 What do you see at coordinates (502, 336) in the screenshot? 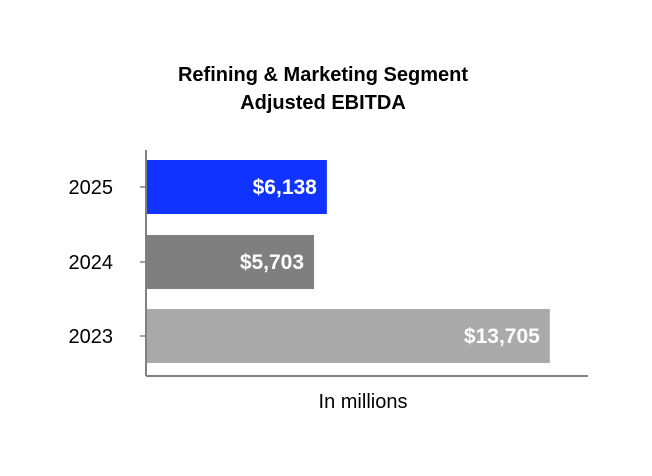
I see `data-label-2023: $13,705` at bounding box center [502, 336].